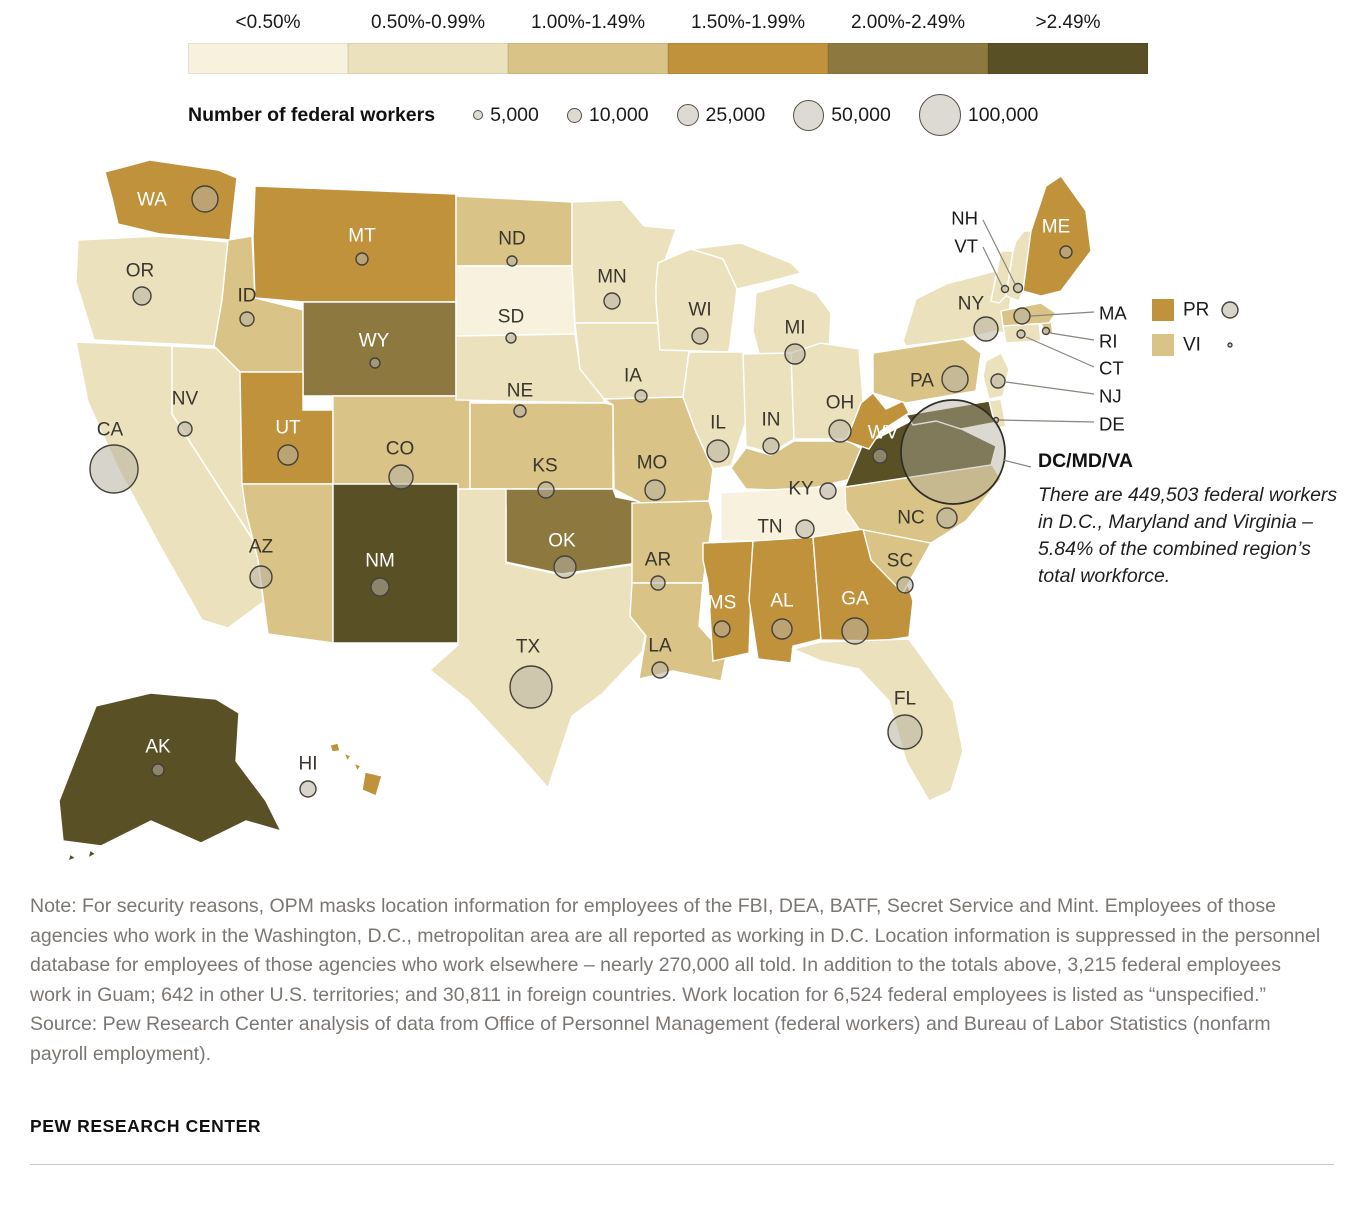 The image size is (1364, 1226). I want to click on size-legend-item: 50,000, so click(842, 115).